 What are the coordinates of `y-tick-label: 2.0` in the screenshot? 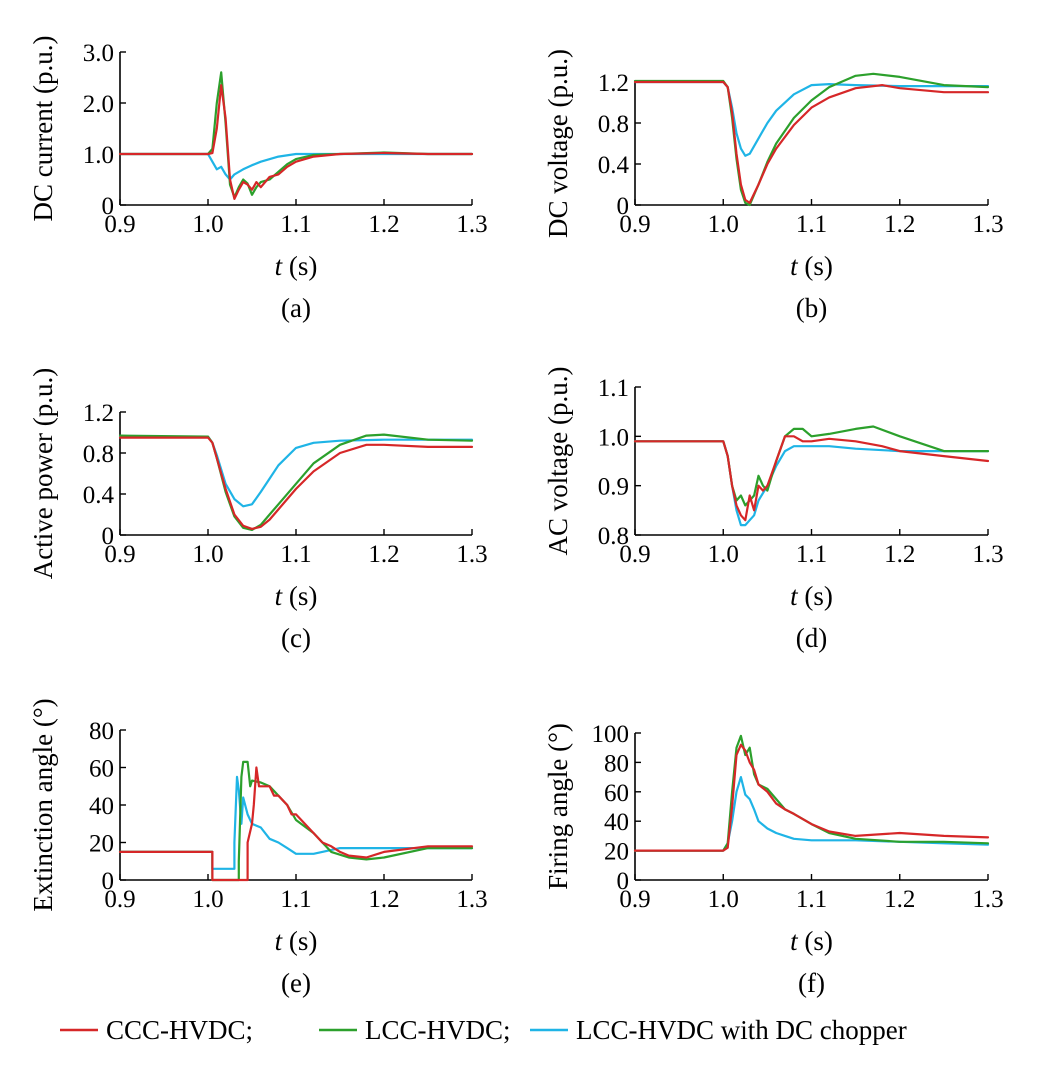 It's located at (98, 104).